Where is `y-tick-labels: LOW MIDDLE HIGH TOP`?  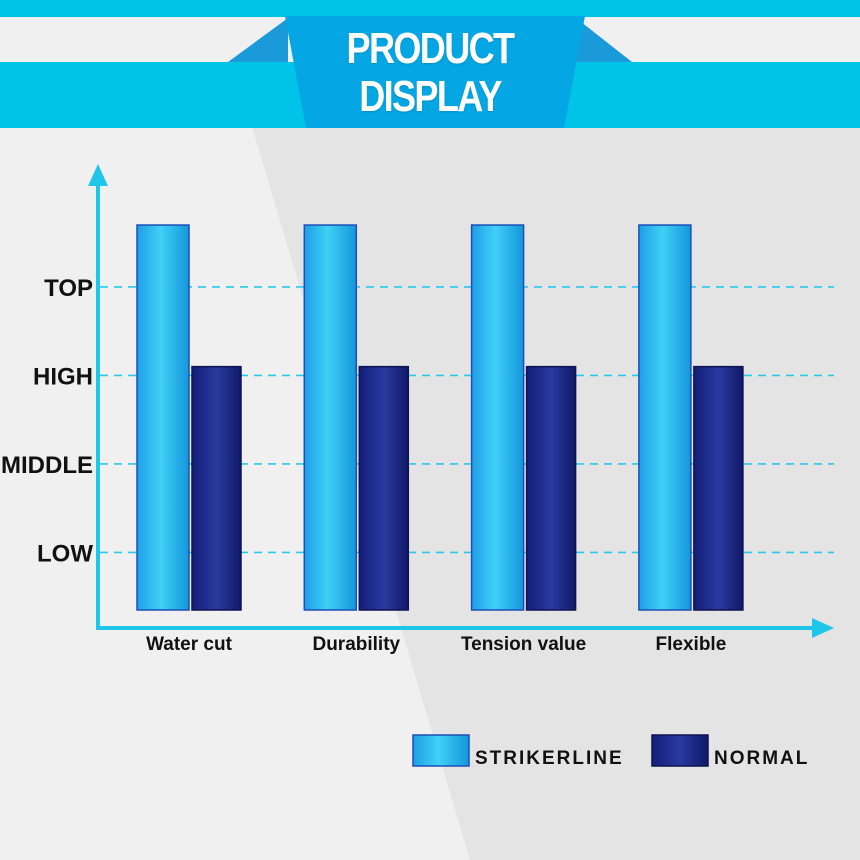 y-tick-labels: LOW MIDDLE HIGH TOP is located at coordinates (47, 421).